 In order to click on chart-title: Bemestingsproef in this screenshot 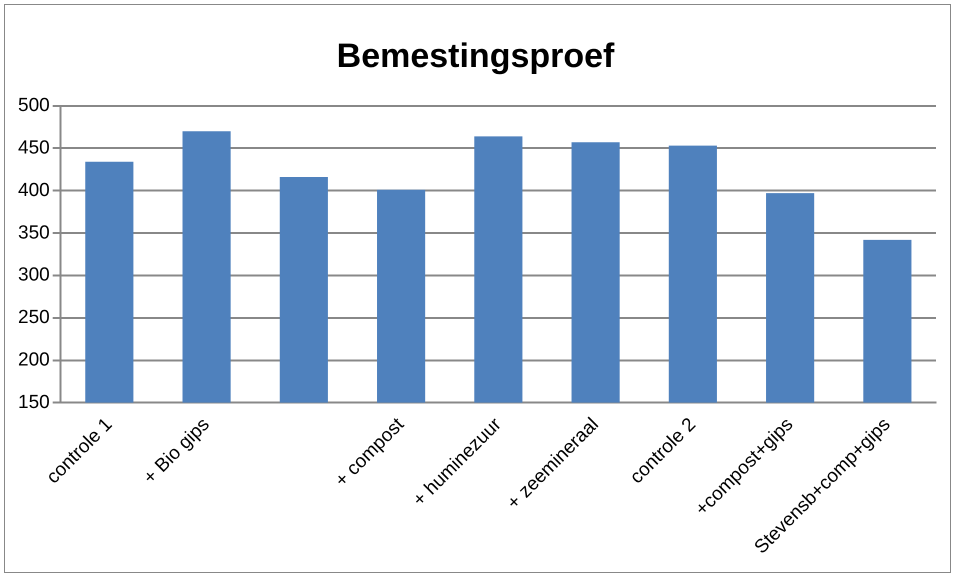, I will do `click(476, 55)`.